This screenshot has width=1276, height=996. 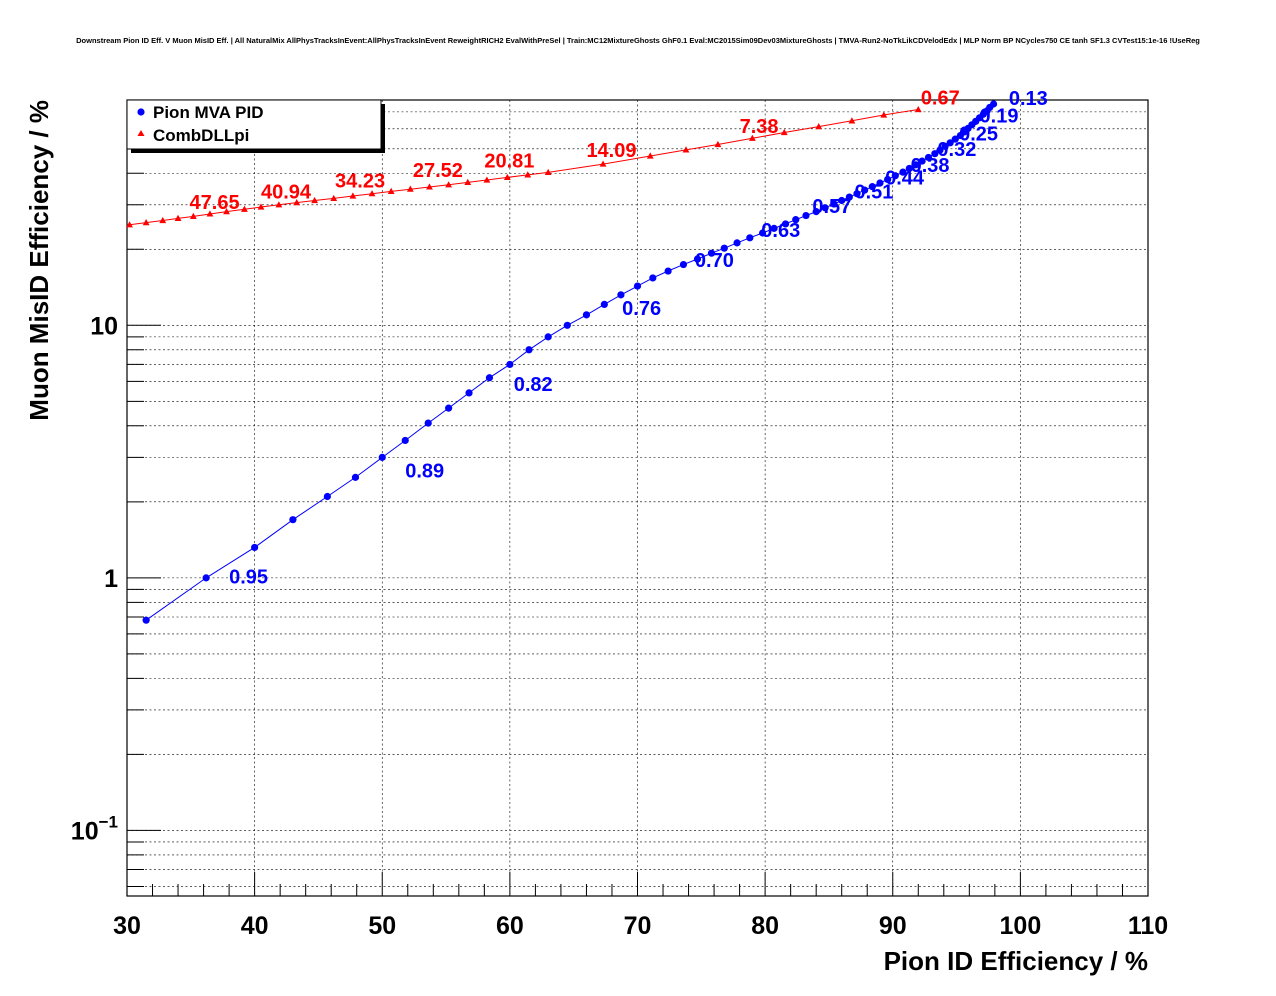 I want to click on point-label: 0.67, so click(x=940, y=98).